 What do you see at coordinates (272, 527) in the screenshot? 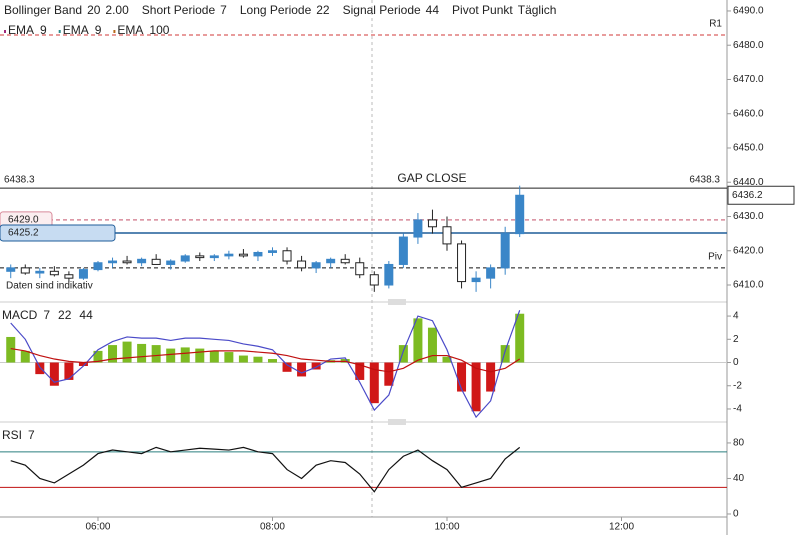
I see `x-tick-label: 08:00` at bounding box center [272, 527].